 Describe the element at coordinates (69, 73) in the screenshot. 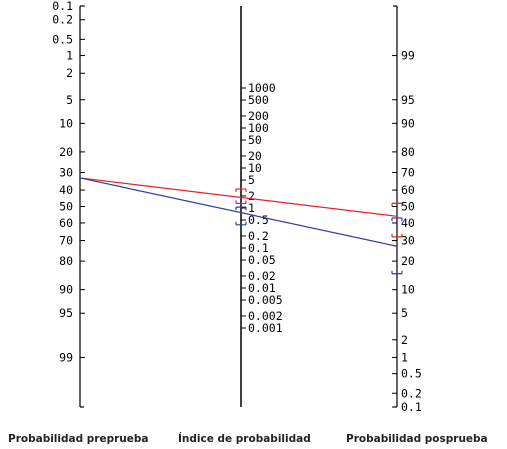

I see `pretest-tick-label: 2` at that location.